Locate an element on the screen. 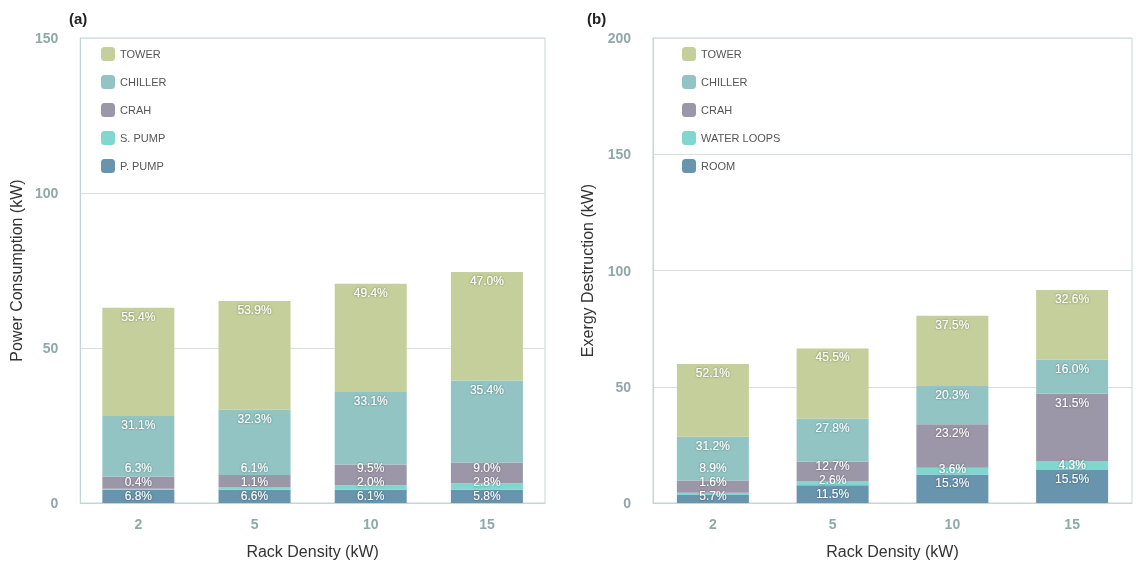 Image resolution: width=1136 pixels, height=564 pixels. annotation: 12.7% is located at coordinates (832, 466).